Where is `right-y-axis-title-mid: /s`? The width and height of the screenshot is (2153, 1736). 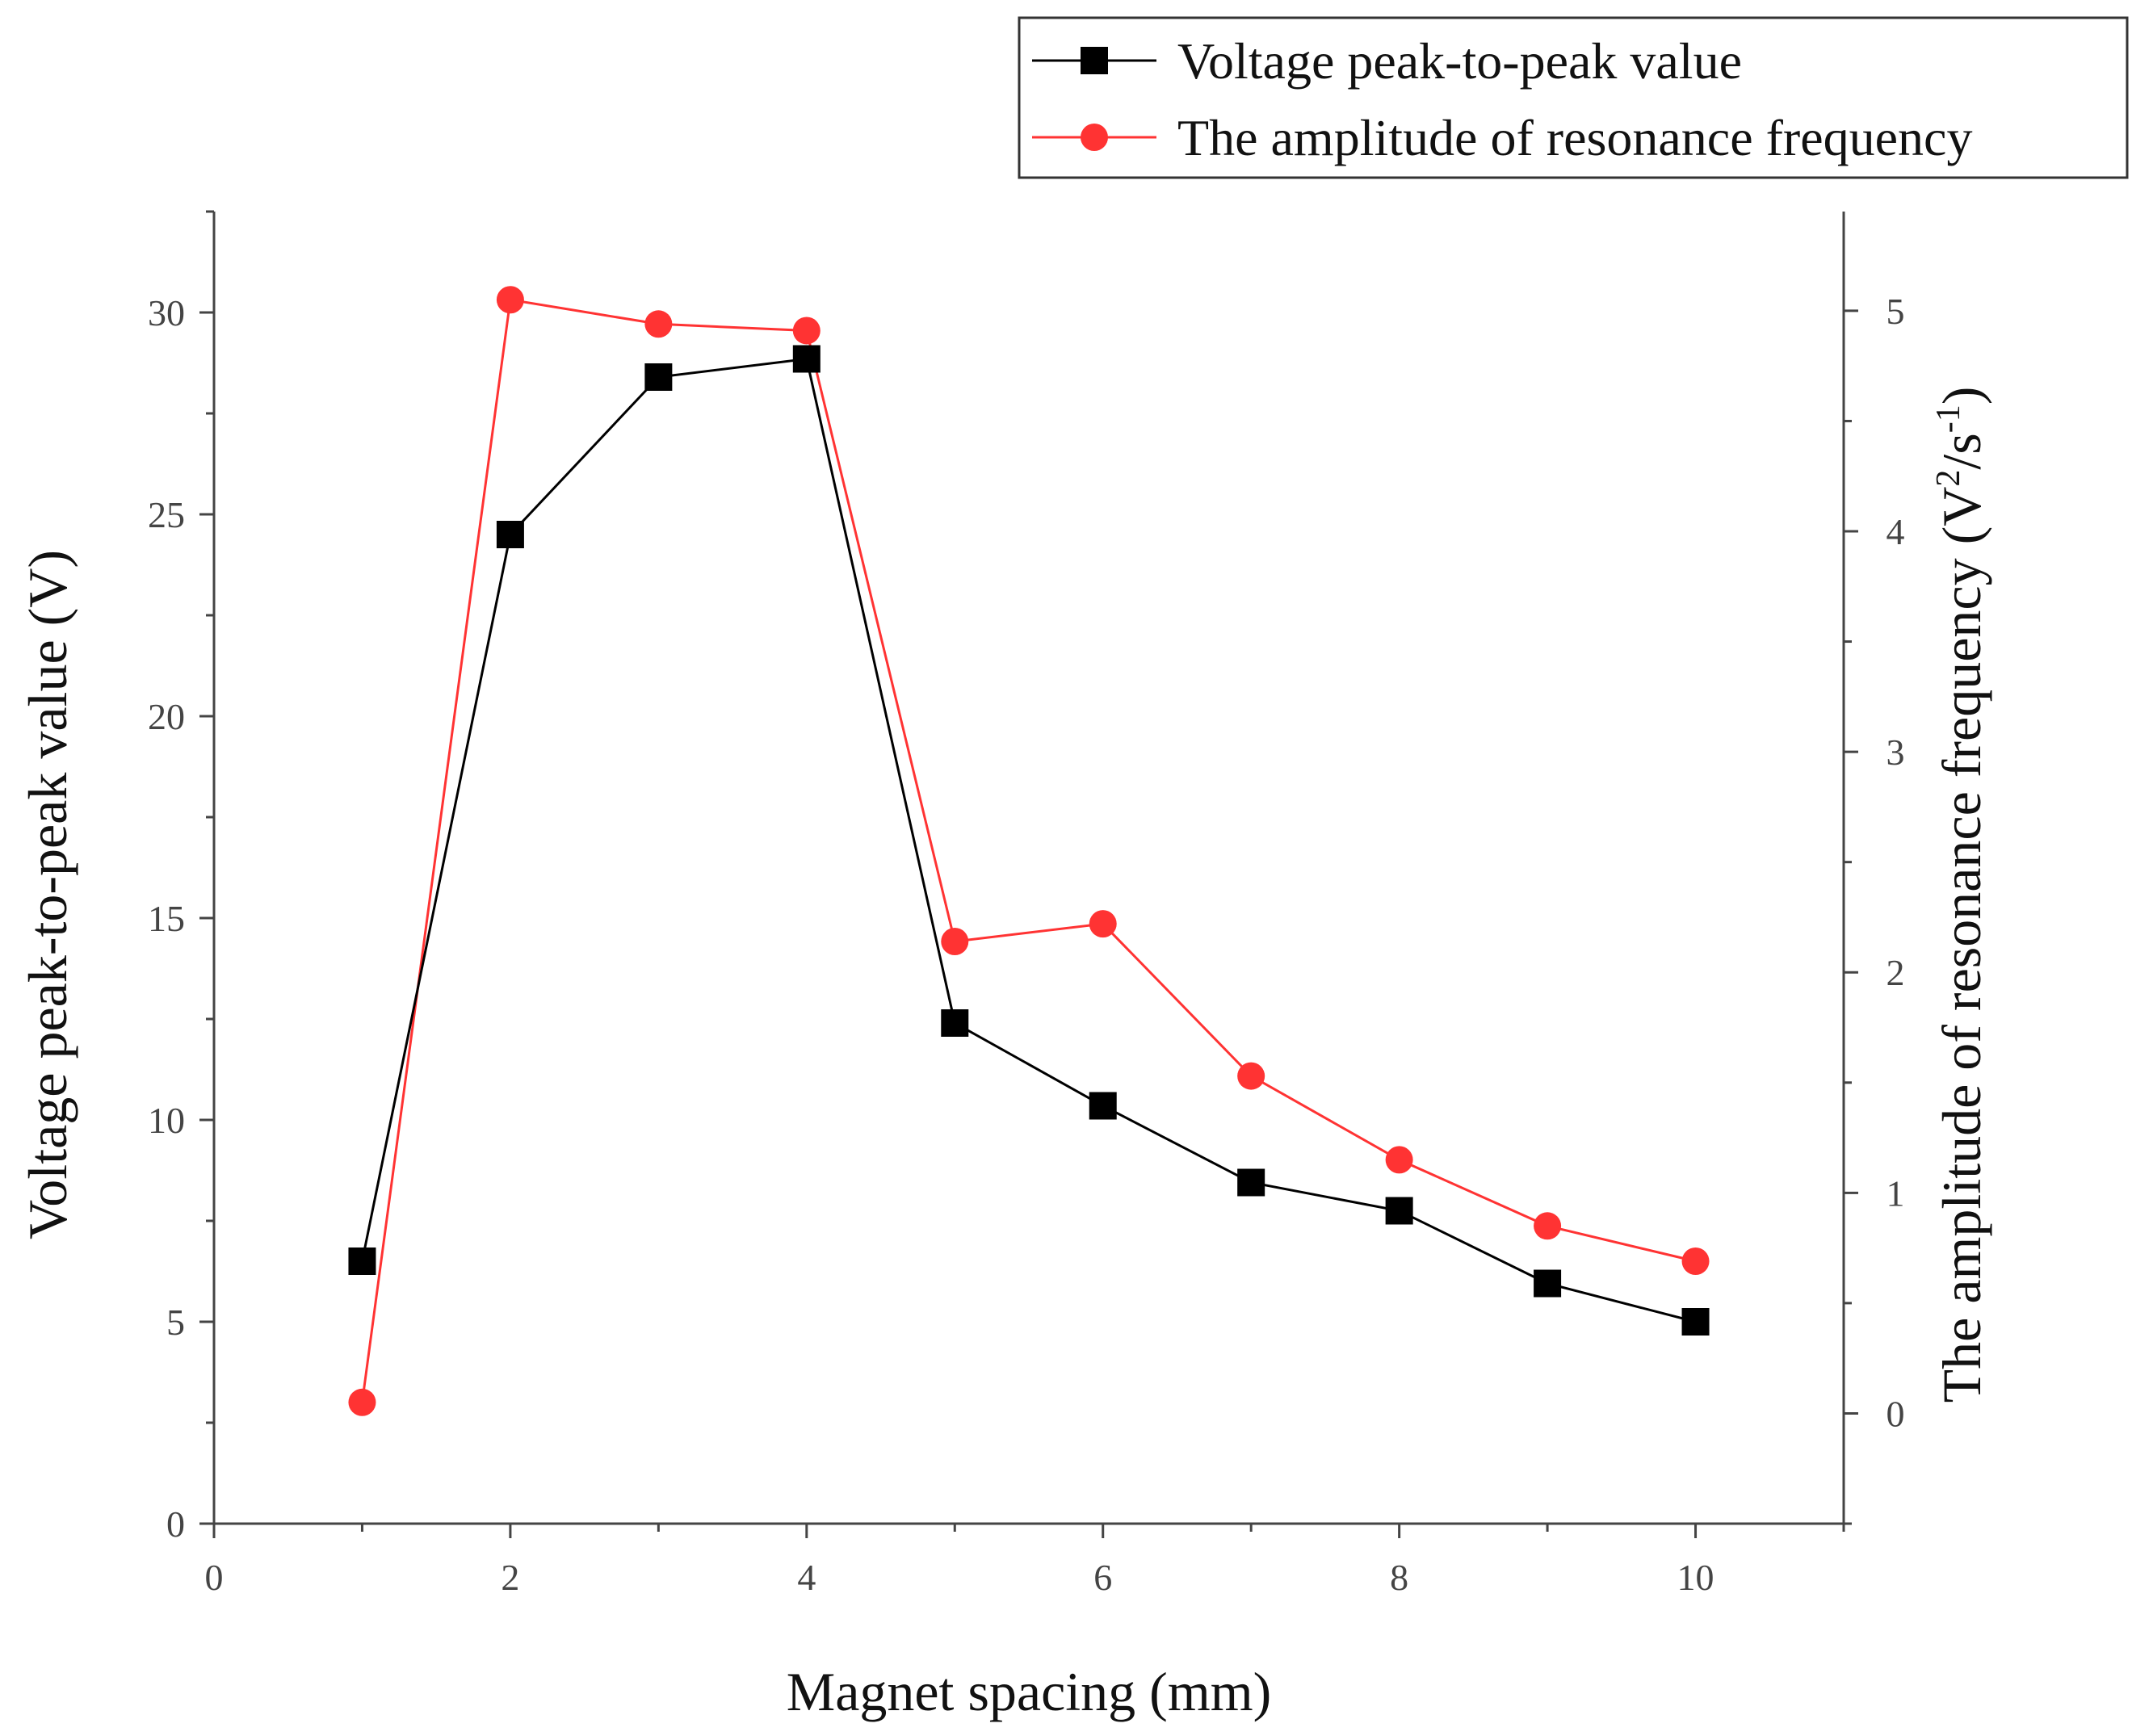
right-y-axis-title-mid: /s is located at coordinates (1962, 451).